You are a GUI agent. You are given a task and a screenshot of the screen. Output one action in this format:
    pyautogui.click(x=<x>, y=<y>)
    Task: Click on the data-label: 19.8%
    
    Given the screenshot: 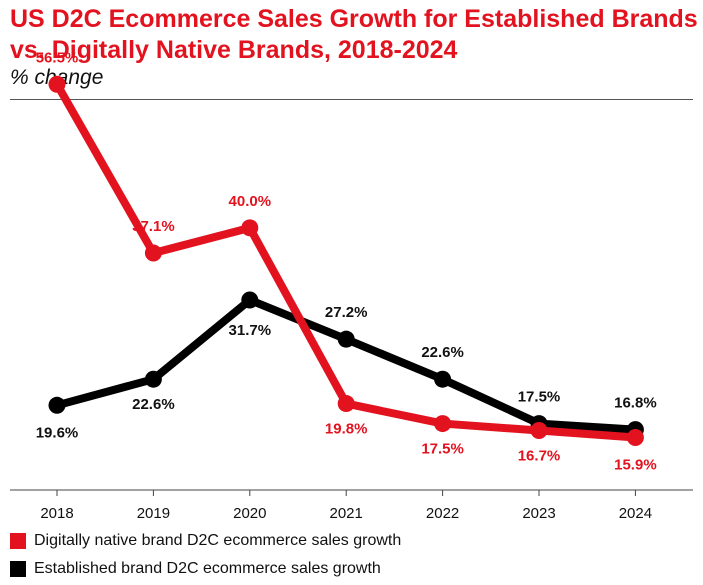 What is the action you would take?
    pyautogui.click(x=346, y=429)
    